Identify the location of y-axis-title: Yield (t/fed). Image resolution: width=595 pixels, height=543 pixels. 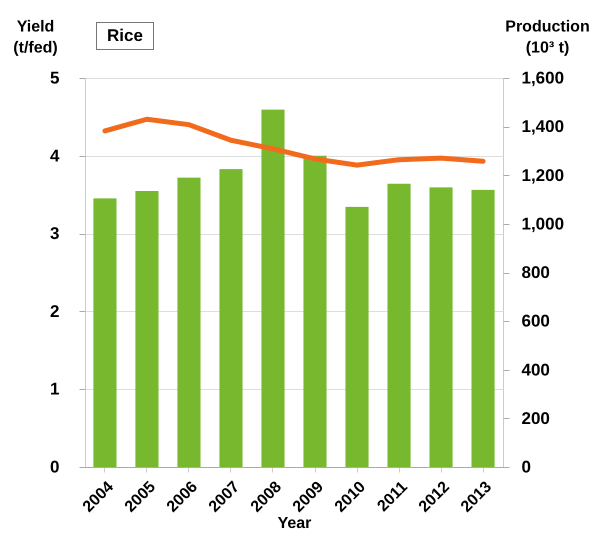
(35, 37).